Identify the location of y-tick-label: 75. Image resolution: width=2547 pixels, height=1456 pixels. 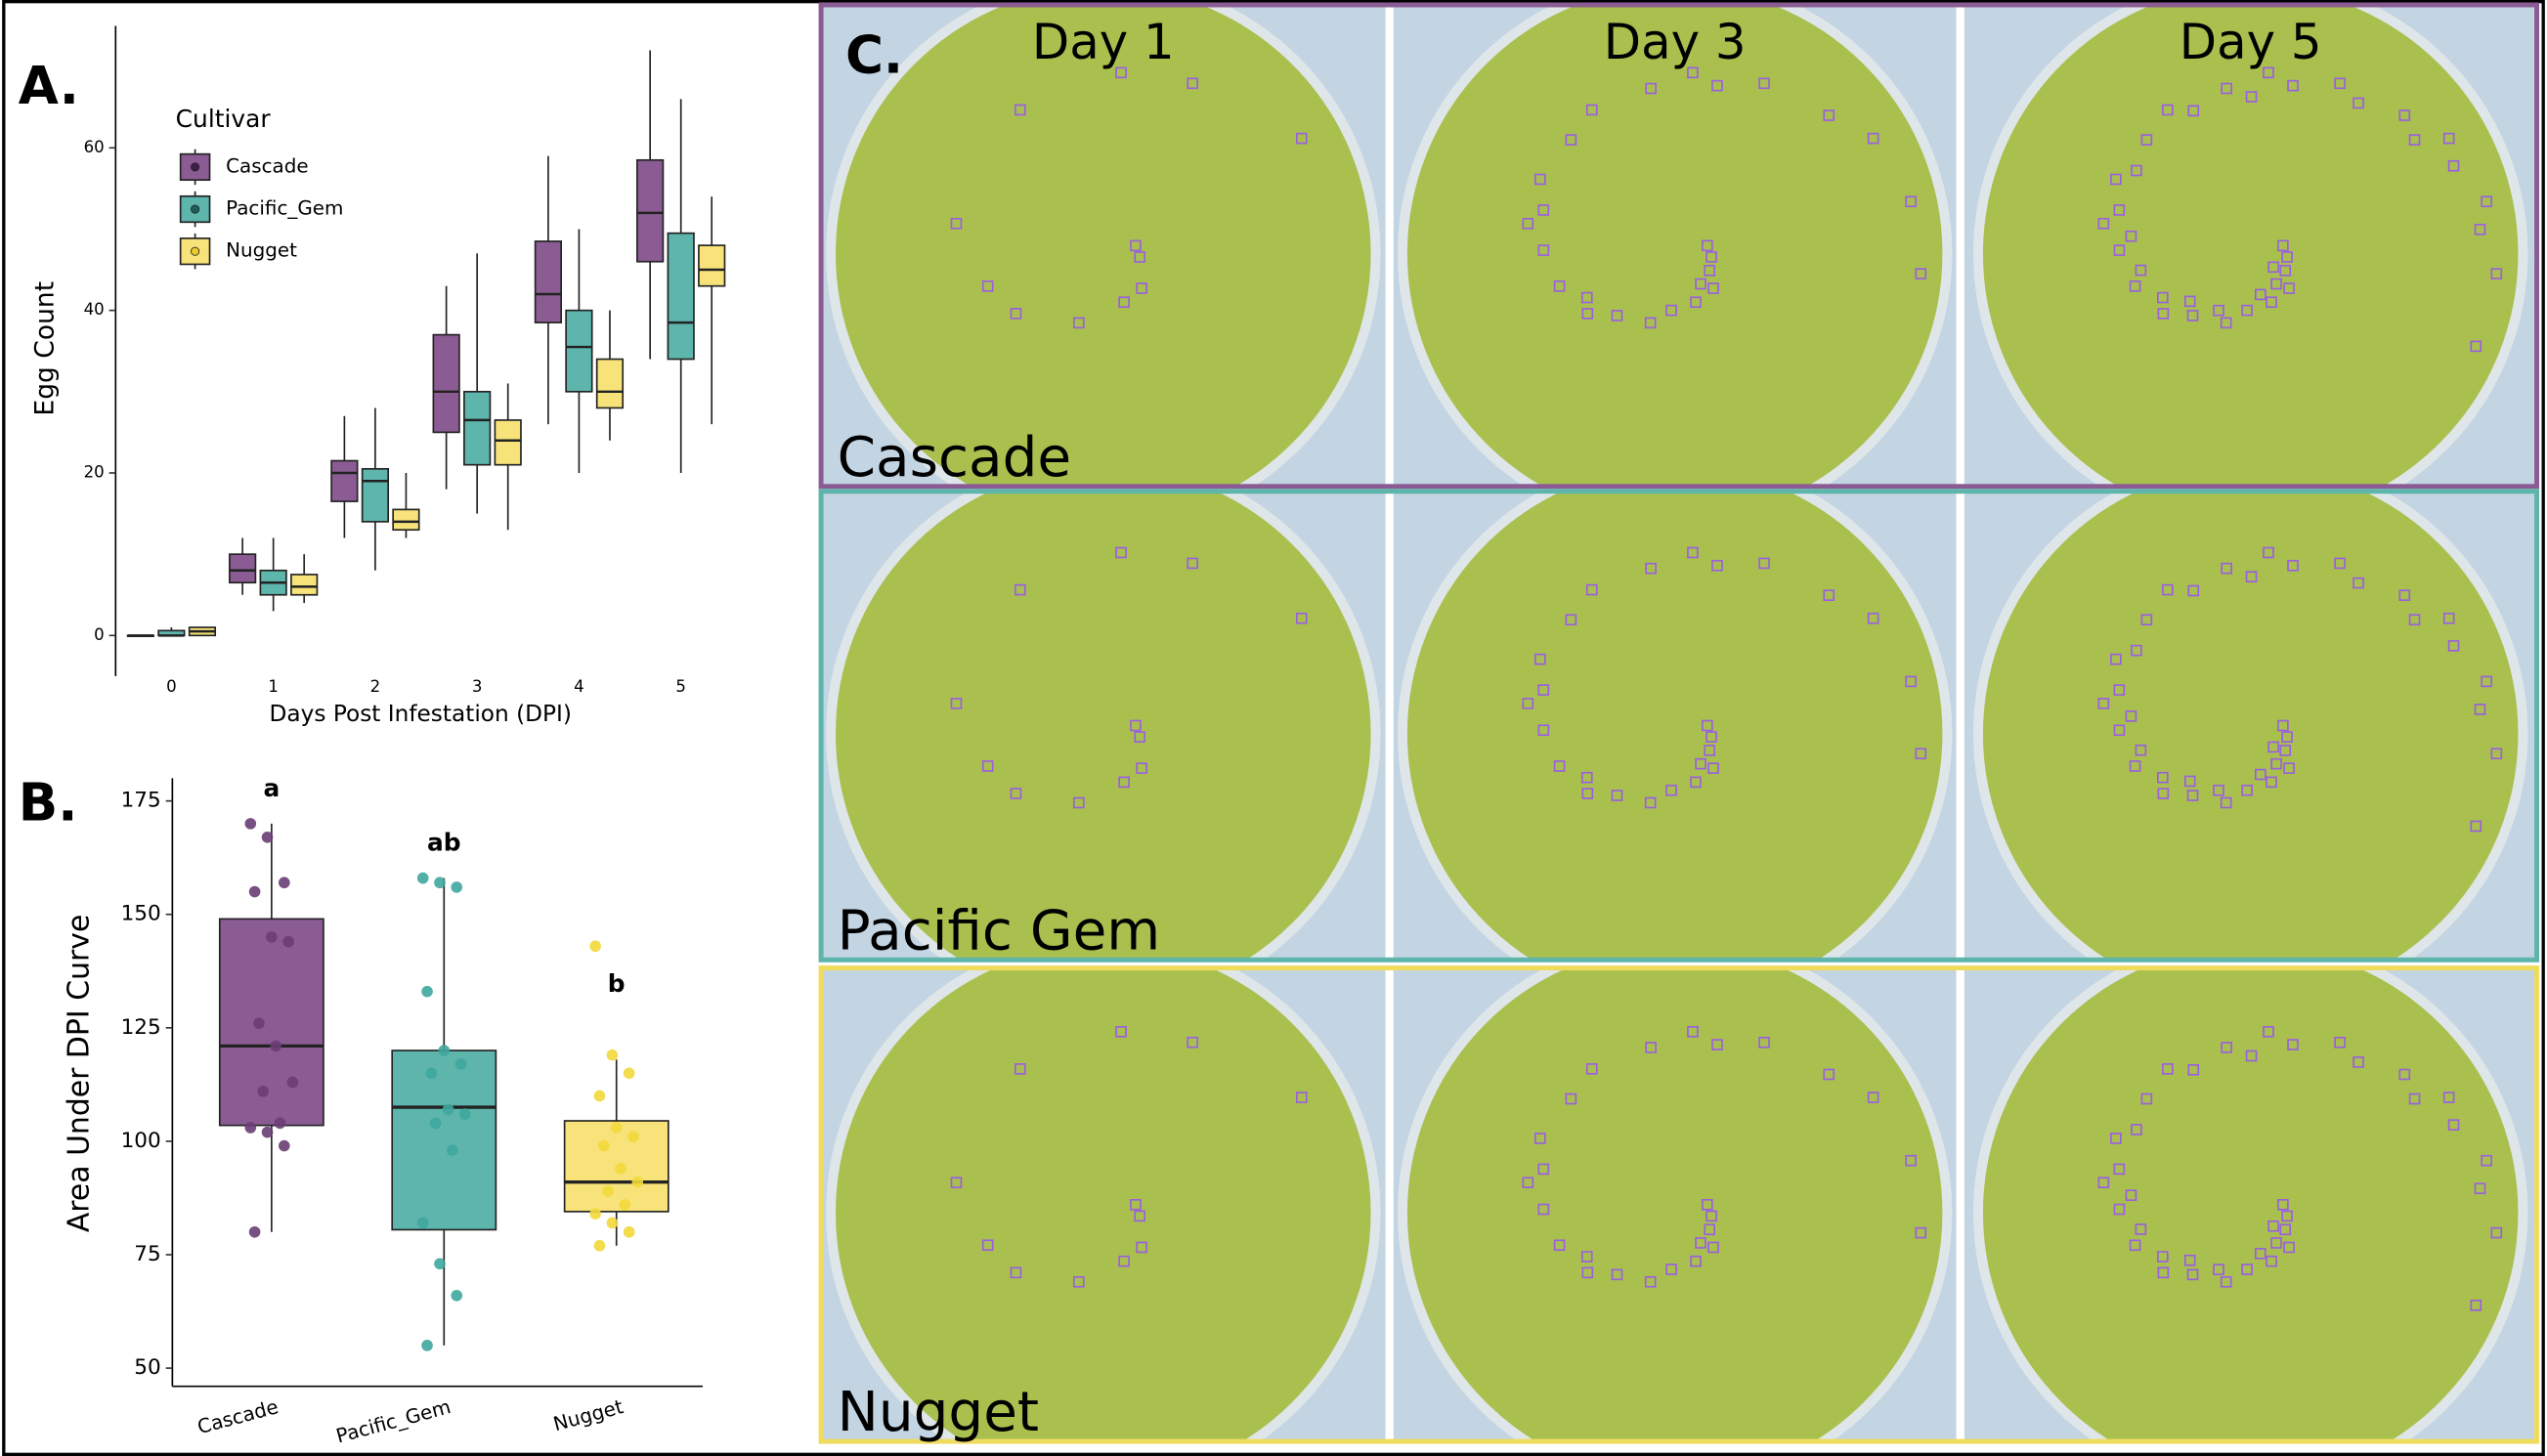
(147, 1254).